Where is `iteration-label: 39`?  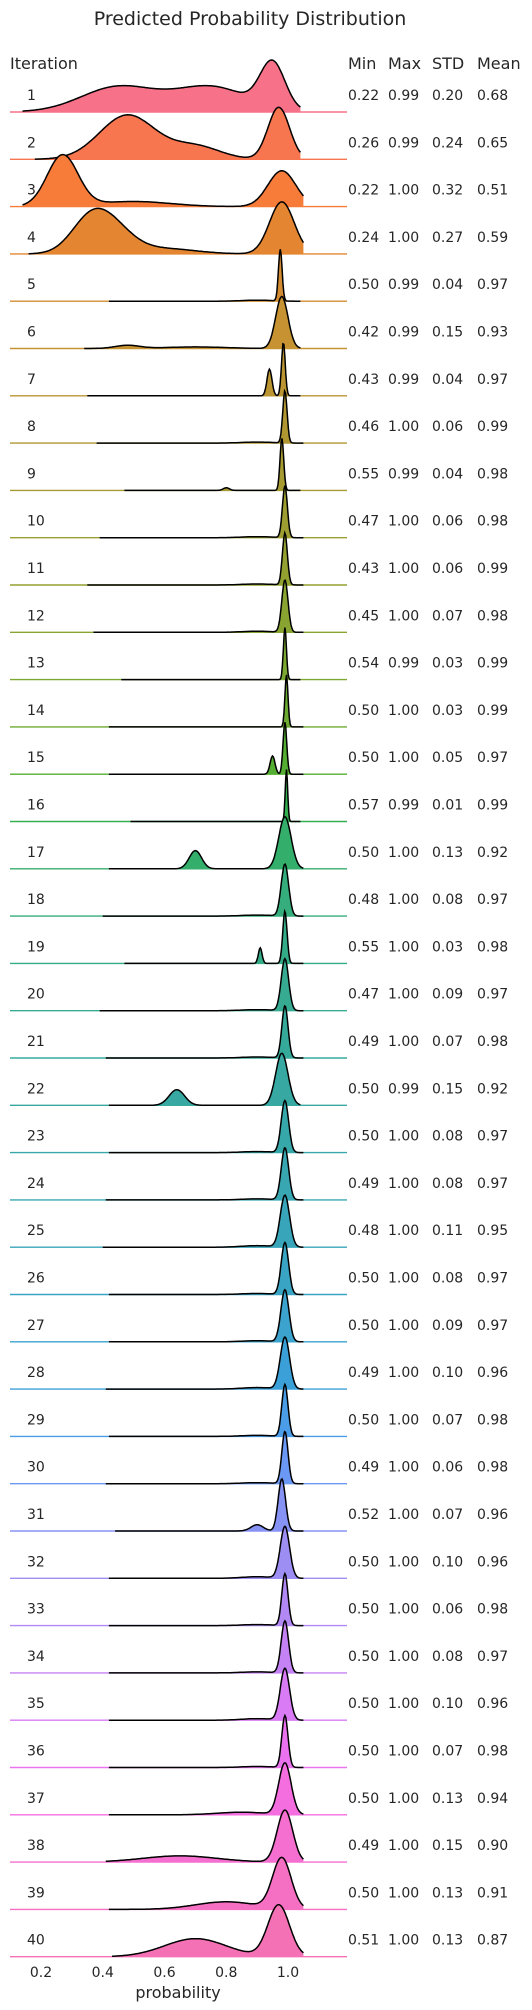 iteration-label: 39 is located at coordinates (36, 1893).